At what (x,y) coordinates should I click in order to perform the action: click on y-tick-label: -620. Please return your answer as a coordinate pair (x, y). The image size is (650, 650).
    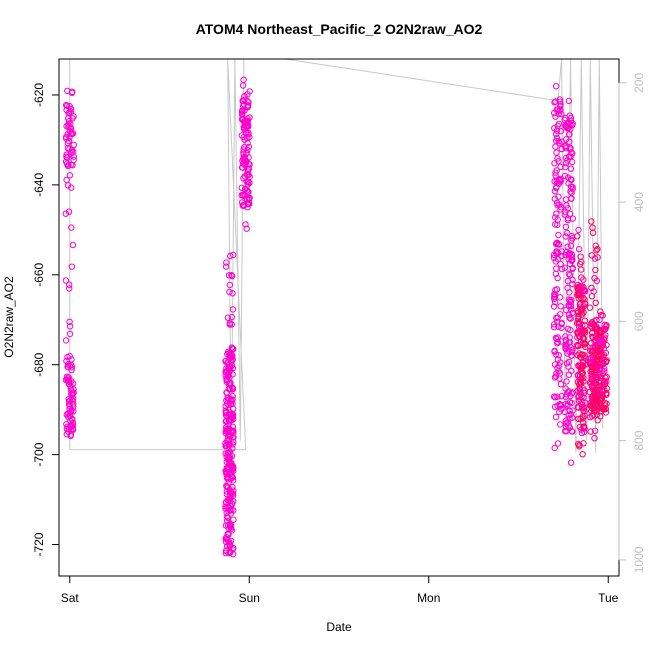
    Looking at the image, I should click on (39, 95).